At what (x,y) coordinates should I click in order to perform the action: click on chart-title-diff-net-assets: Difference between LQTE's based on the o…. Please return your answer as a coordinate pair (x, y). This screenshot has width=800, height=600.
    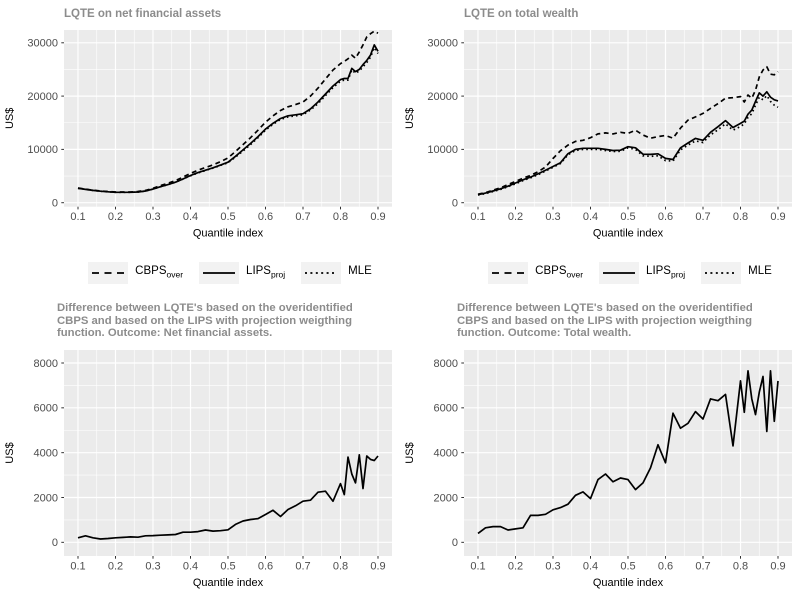
    Looking at the image, I should click on (205, 320).